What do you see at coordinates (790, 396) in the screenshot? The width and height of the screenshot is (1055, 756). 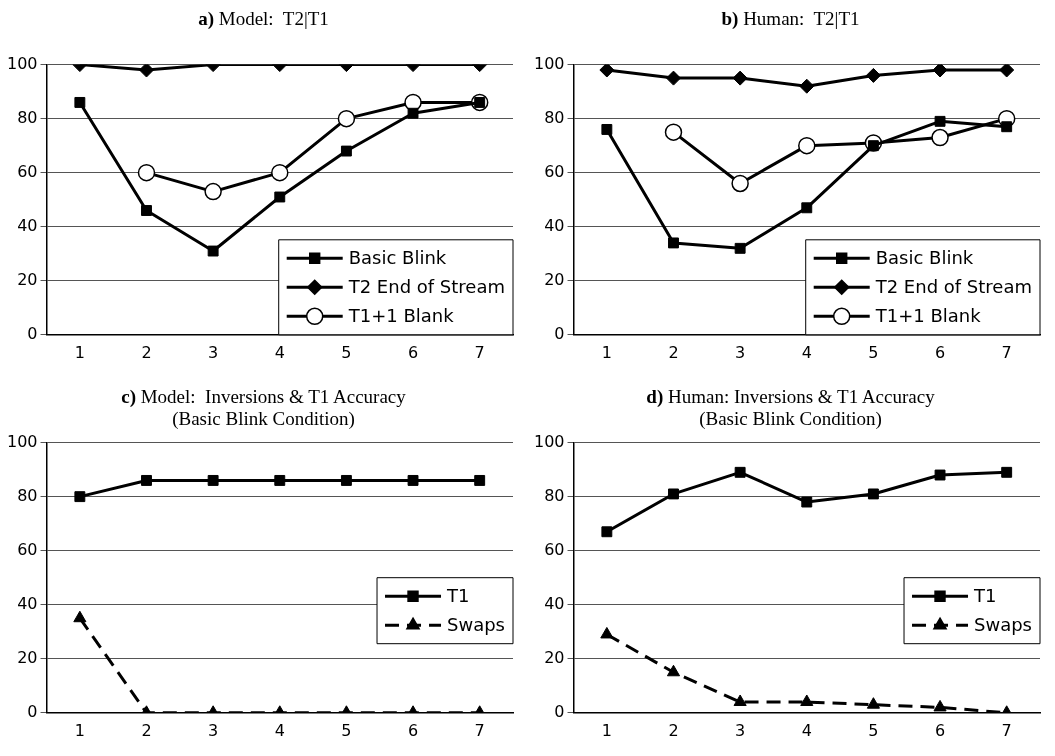 I see `chart-title: d) Human: Inversions & T1 Accuracy` at bounding box center [790, 396].